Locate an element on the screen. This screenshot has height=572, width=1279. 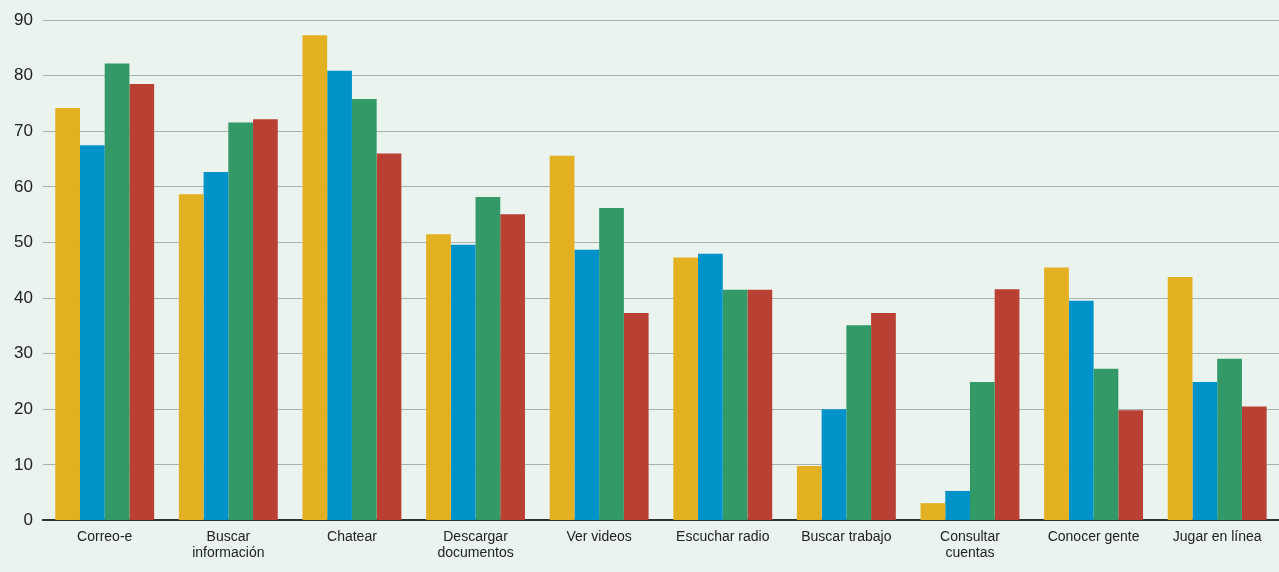
y-tick-label: 0 is located at coordinates (28, 520).